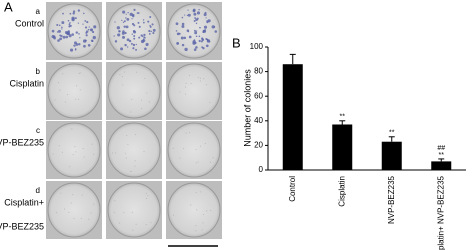 This screenshot has width=474, height=250. What do you see at coordinates (258, 145) in the screenshot?
I see `y-tick-label: 20` at bounding box center [258, 145].